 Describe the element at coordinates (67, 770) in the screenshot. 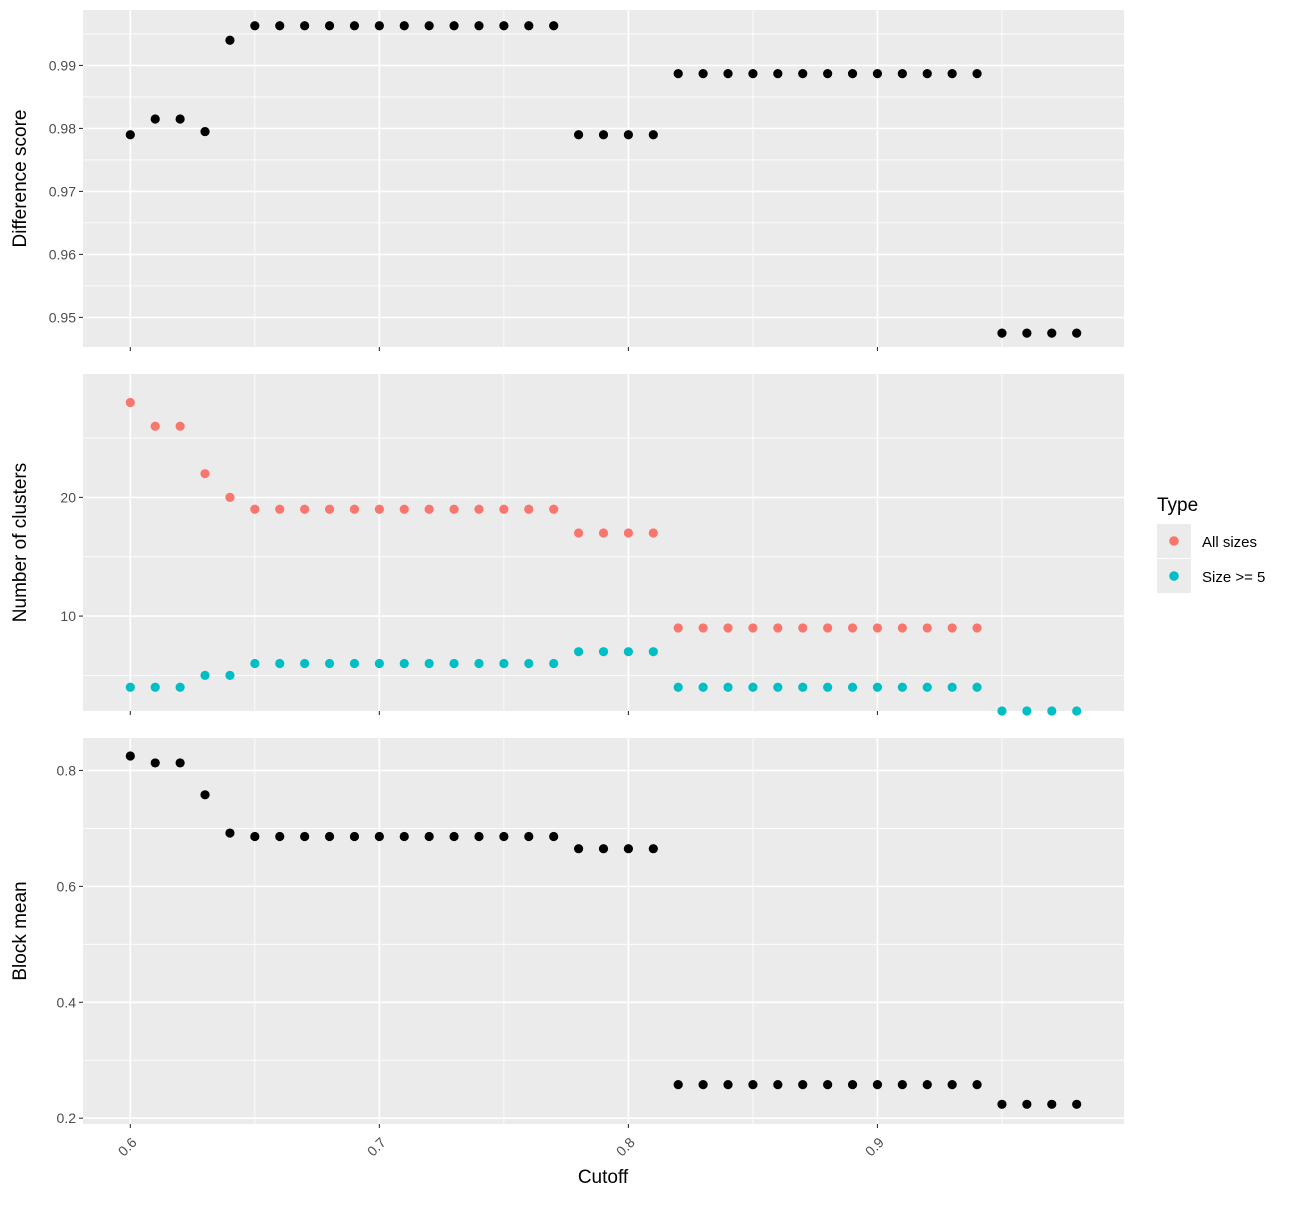

I see `y-tick-label: 0.8` at that location.